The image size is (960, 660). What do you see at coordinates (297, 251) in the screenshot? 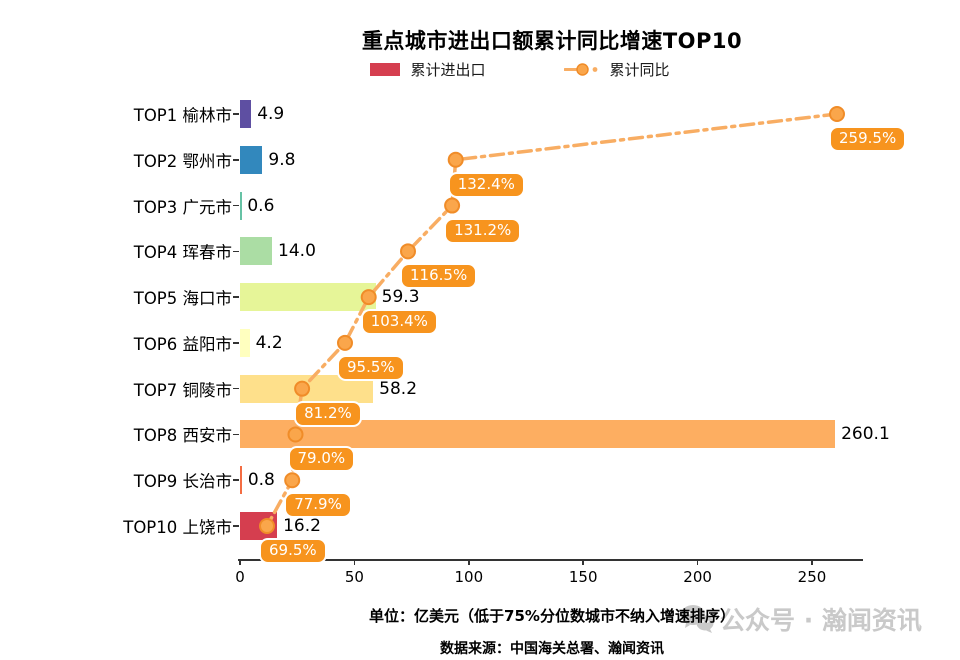
I see `bar-value-label: 14.0` at bounding box center [297, 251].